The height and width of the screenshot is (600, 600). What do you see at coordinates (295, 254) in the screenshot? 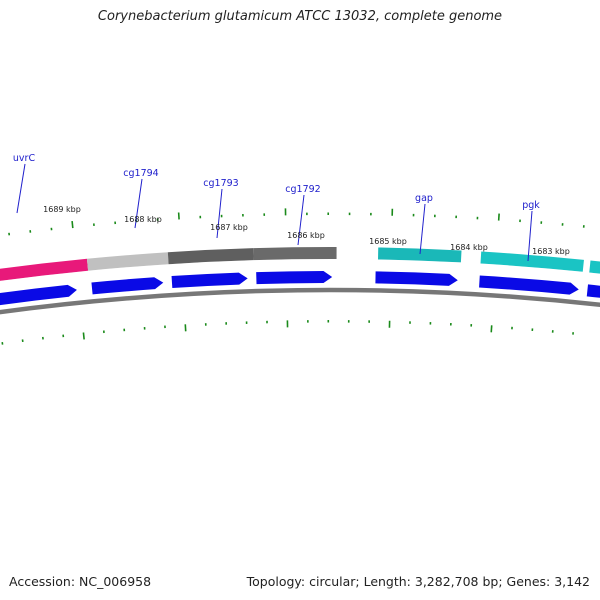
I see `gene-block-cg1792` at bounding box center [295, 254].